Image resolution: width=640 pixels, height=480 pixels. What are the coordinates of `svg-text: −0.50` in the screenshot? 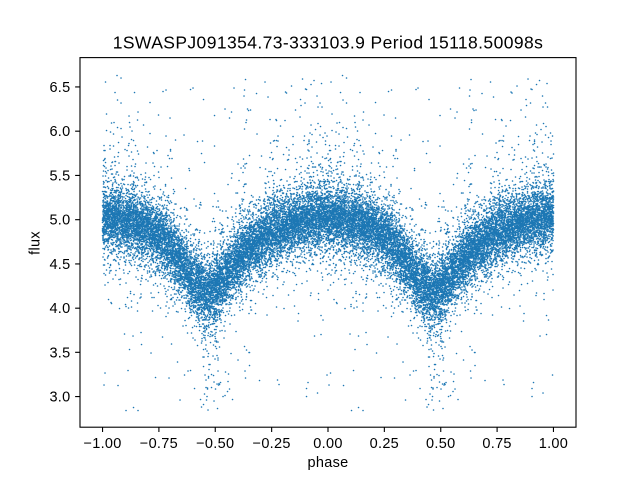 It's located at (215, 444).